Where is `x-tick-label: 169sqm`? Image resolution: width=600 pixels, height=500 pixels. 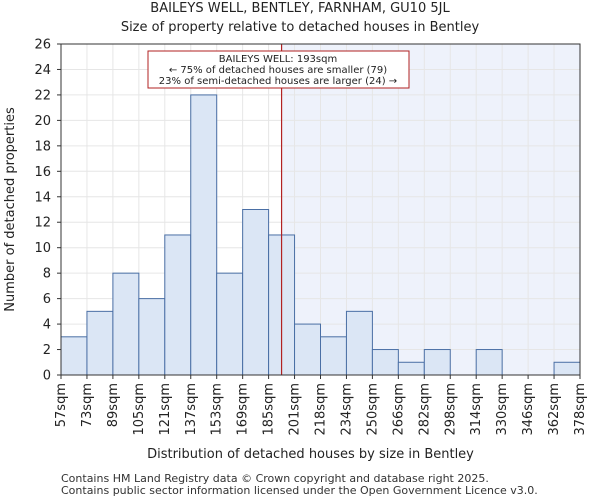 x-tick-label: 169sqm is located at coordinates (243, 409).